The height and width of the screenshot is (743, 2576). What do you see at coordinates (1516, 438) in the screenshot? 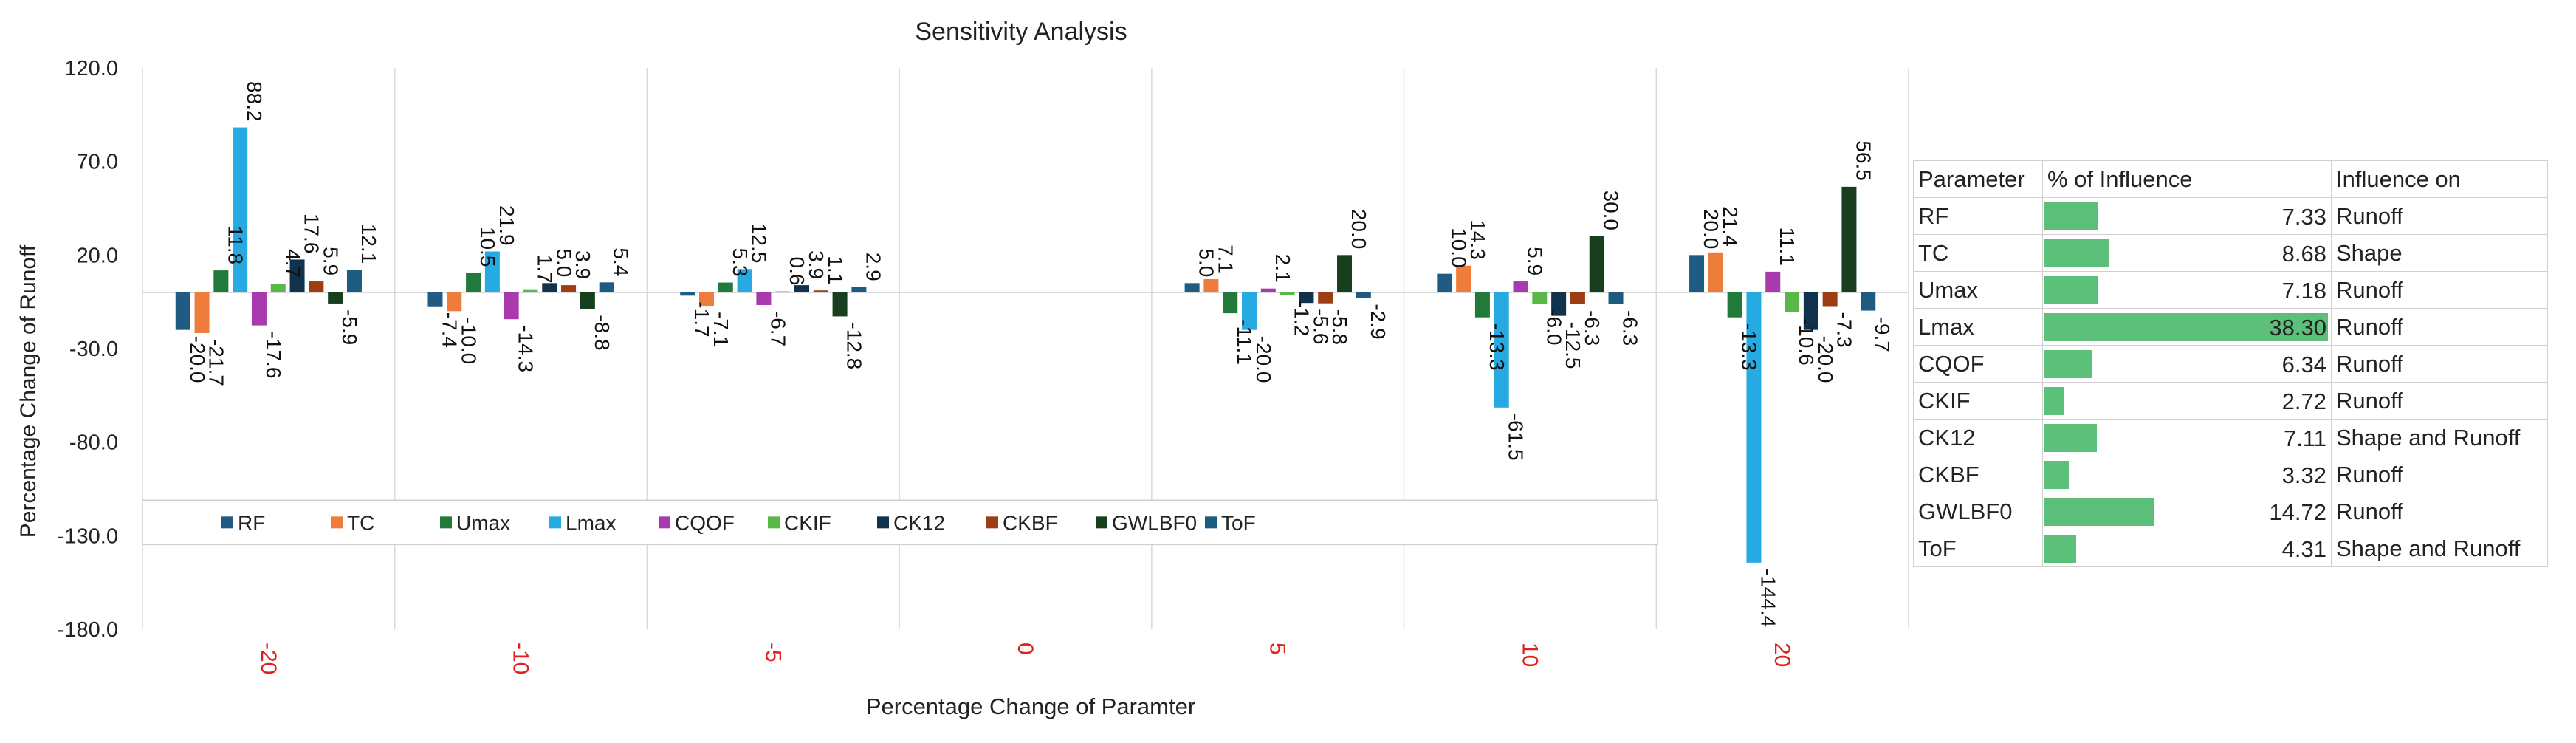
I see `data-label: -61.5` at bounding box center [1516, 438].